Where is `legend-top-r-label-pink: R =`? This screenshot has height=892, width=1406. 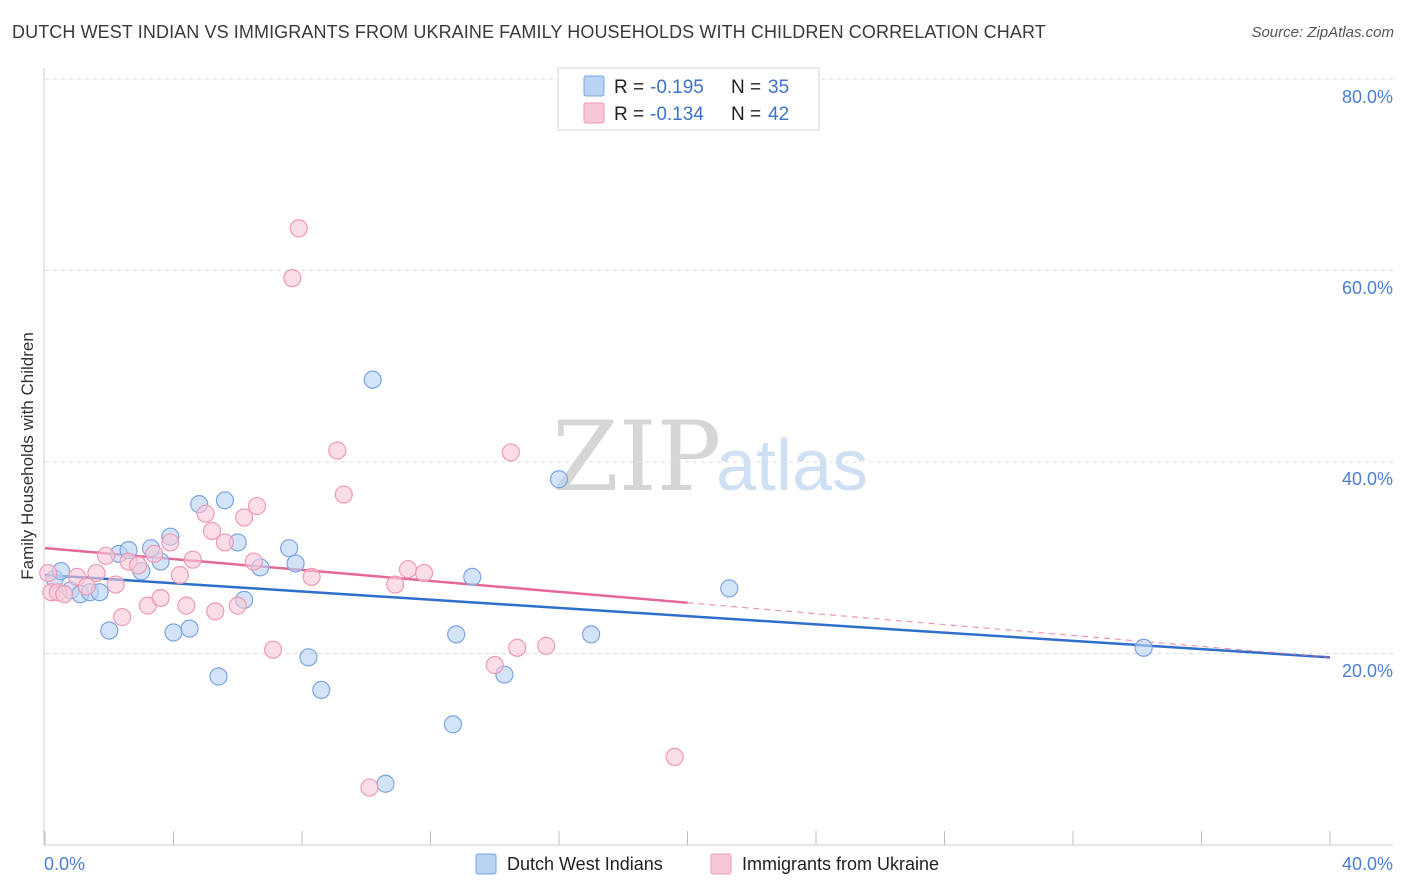
legend-top-r-label-pink: R = is located at coordinates (629, 114).